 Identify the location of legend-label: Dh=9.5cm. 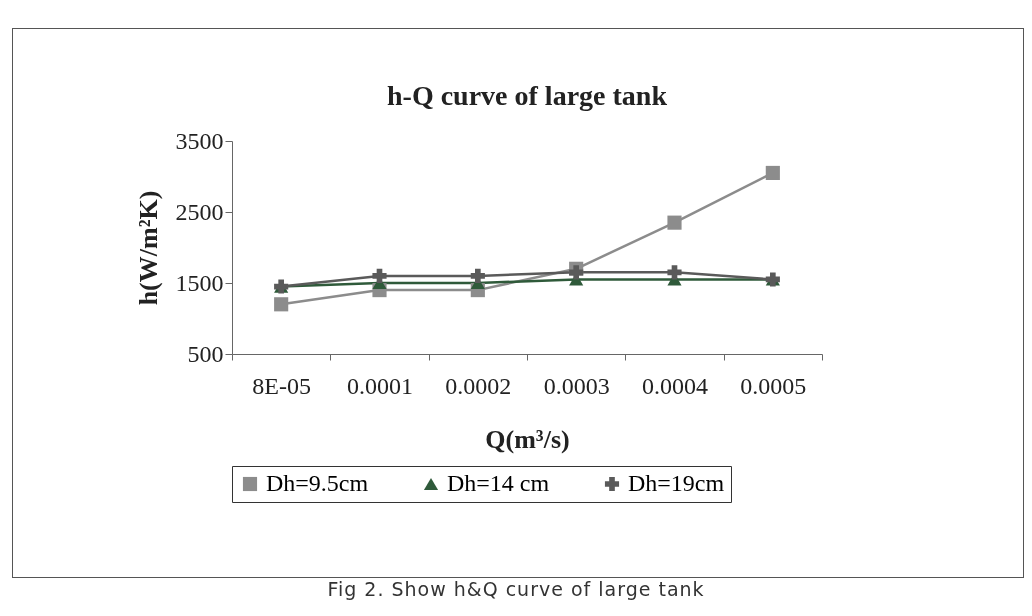
(317, 483).